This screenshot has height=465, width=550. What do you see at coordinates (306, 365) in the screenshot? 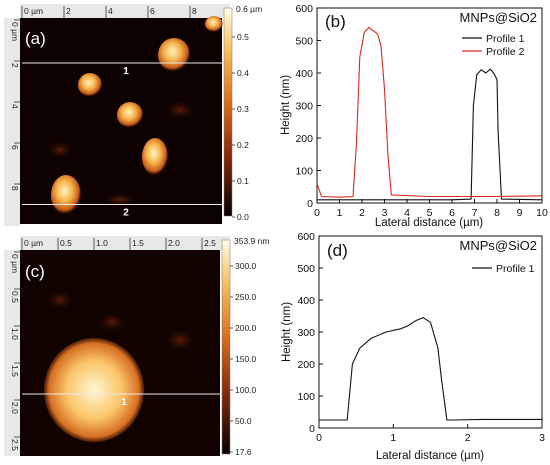
I see `y-tick-label: 200` at bounding box center [306, 365].